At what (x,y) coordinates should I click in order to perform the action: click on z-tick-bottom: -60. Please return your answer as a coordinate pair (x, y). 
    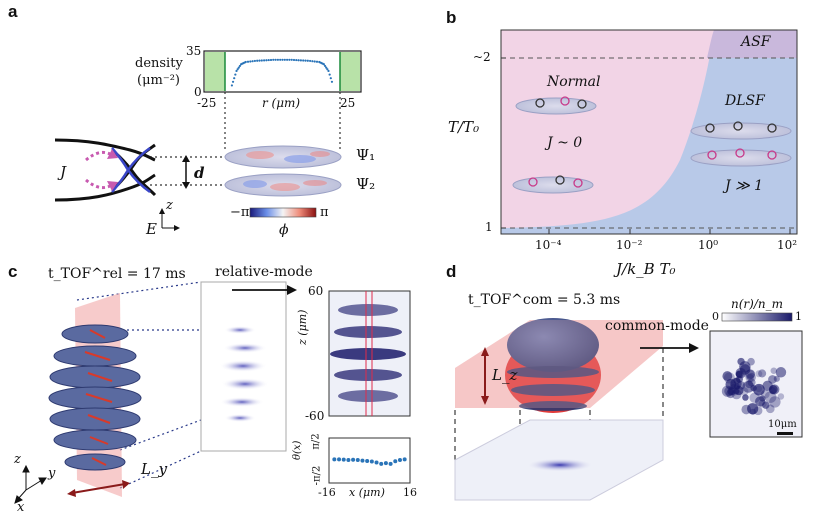
    Looking at the image, I should click on (315, 416).